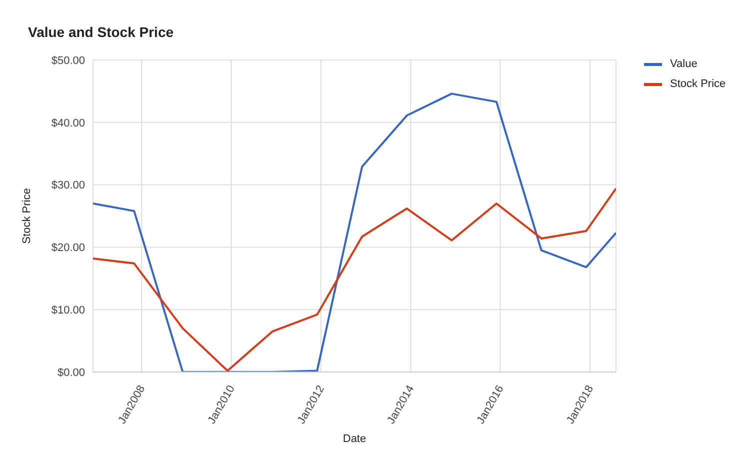 The width and height of the screenshot is (754, 470). I want to click on chart-title: Value and Stock Price, so click(101, 32).